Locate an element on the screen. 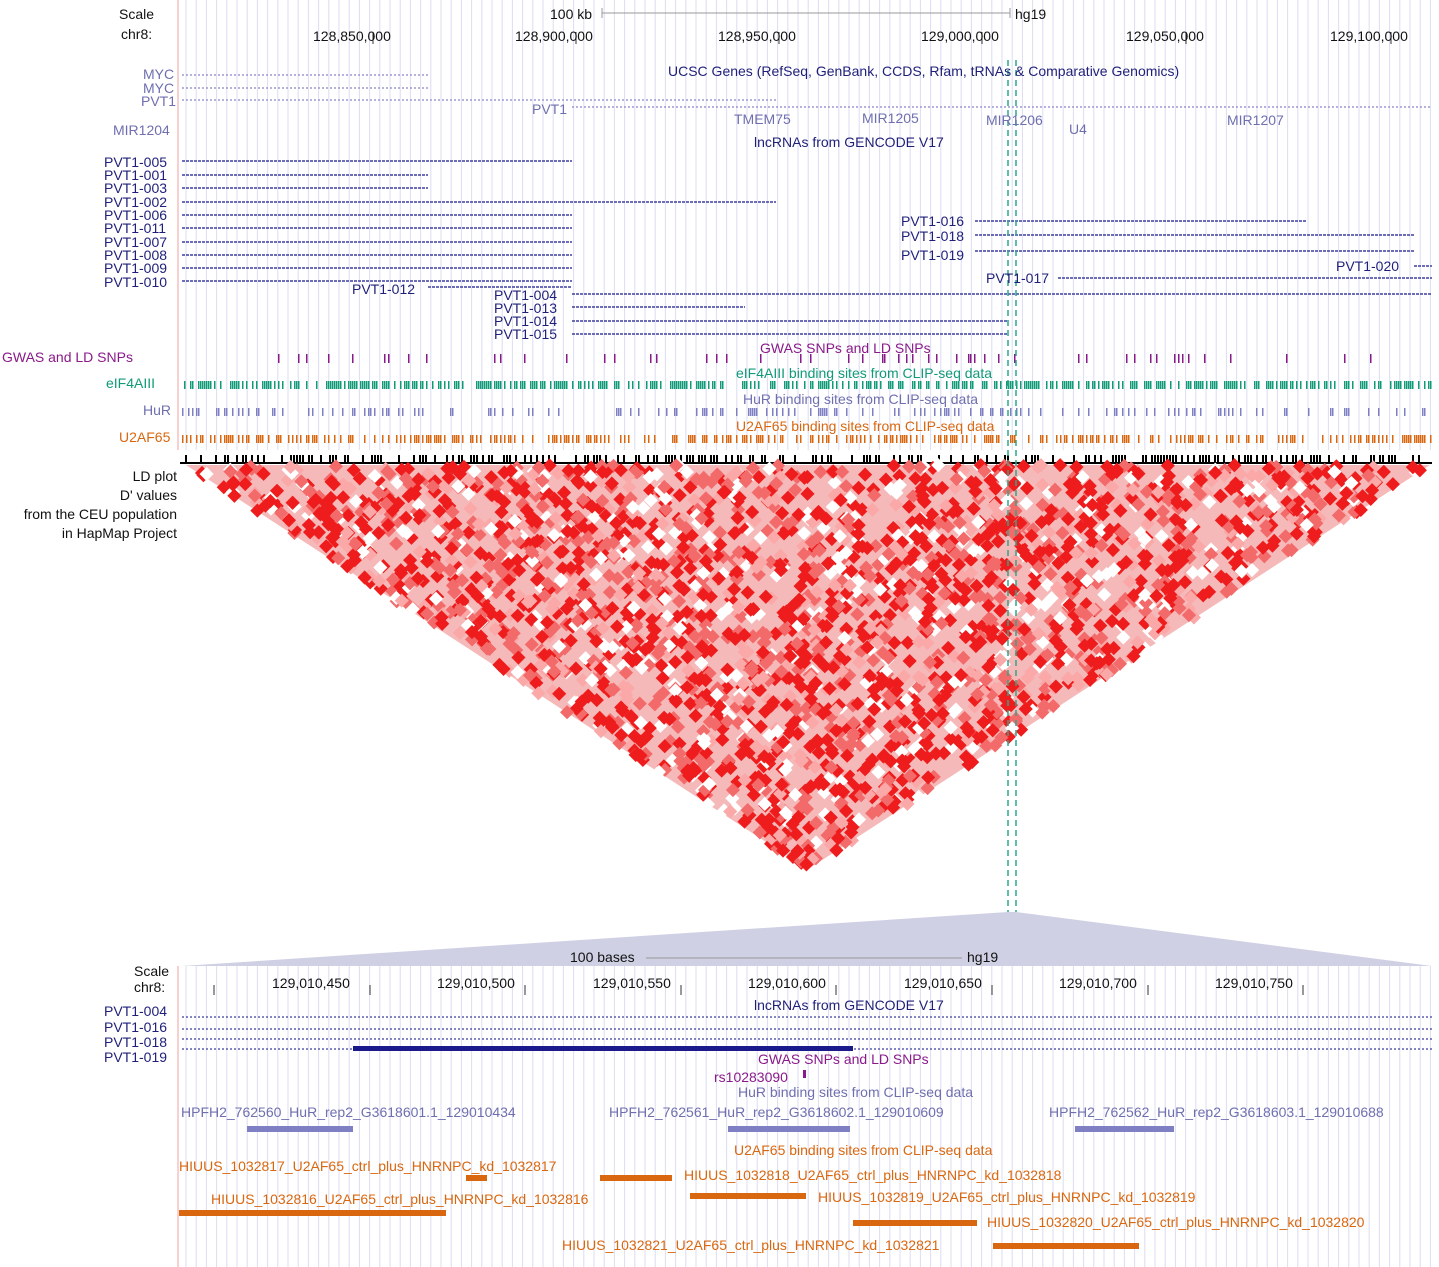  top-coord: 129,000,000 is located at coordinates (960, 36).